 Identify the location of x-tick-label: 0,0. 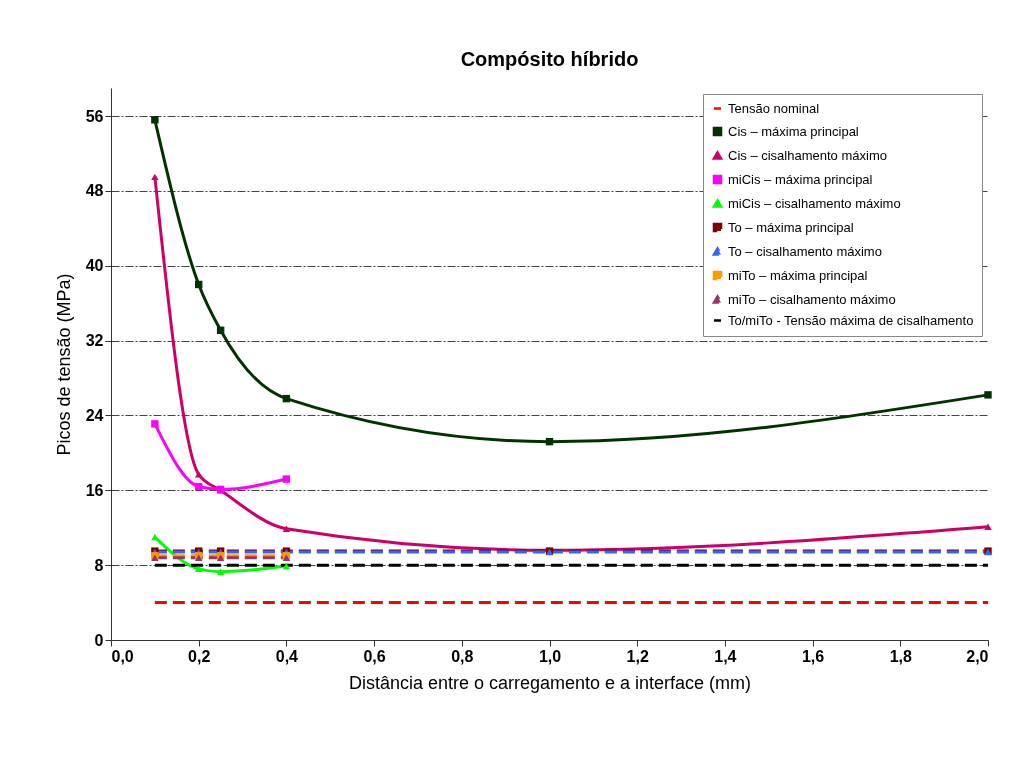
(122, 656).